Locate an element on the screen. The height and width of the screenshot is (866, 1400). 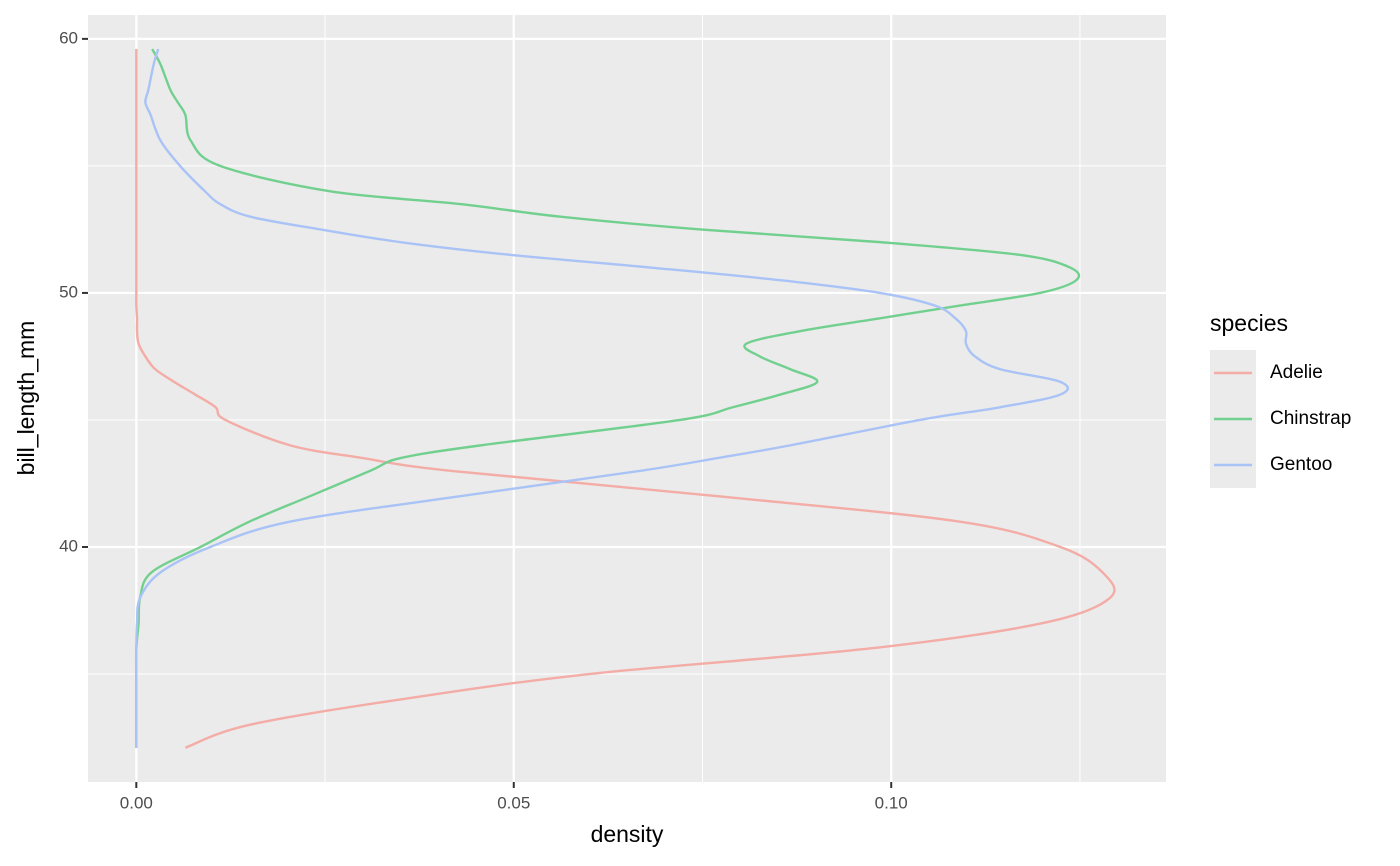
legend-title: species is located at coordinates (1249, 323).